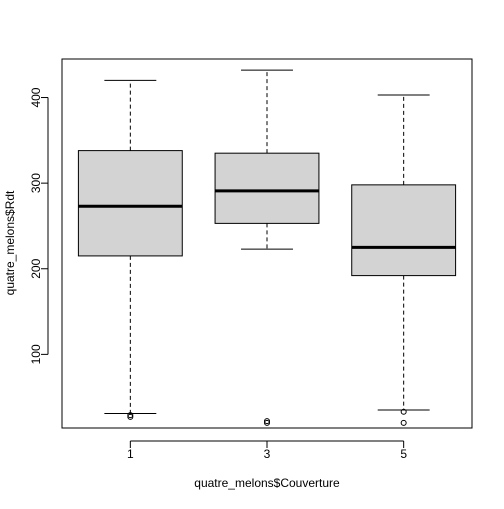  I want to click on x-axis-label: quatre_melons$Couverture, so click(267, 483).